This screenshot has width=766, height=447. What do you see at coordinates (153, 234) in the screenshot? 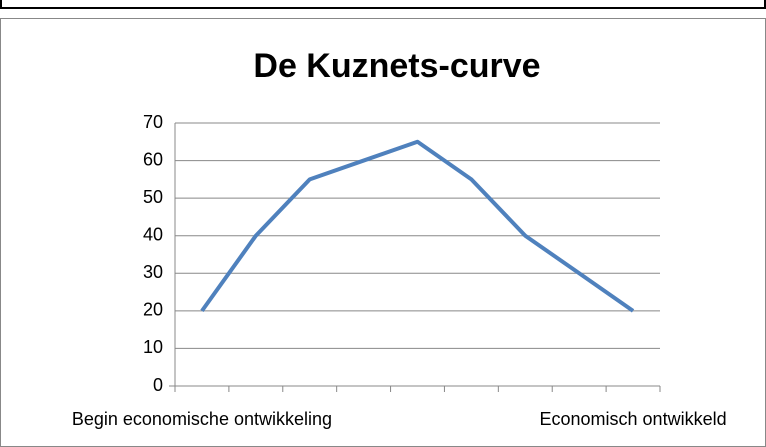
I see `y-tick-label: 40` at bounding box center [153, 234].